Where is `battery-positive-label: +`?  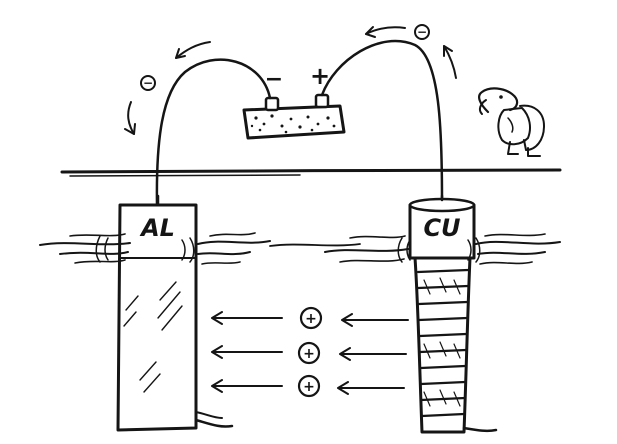
battery-positive-label: + is located at coordinates (320, 76).